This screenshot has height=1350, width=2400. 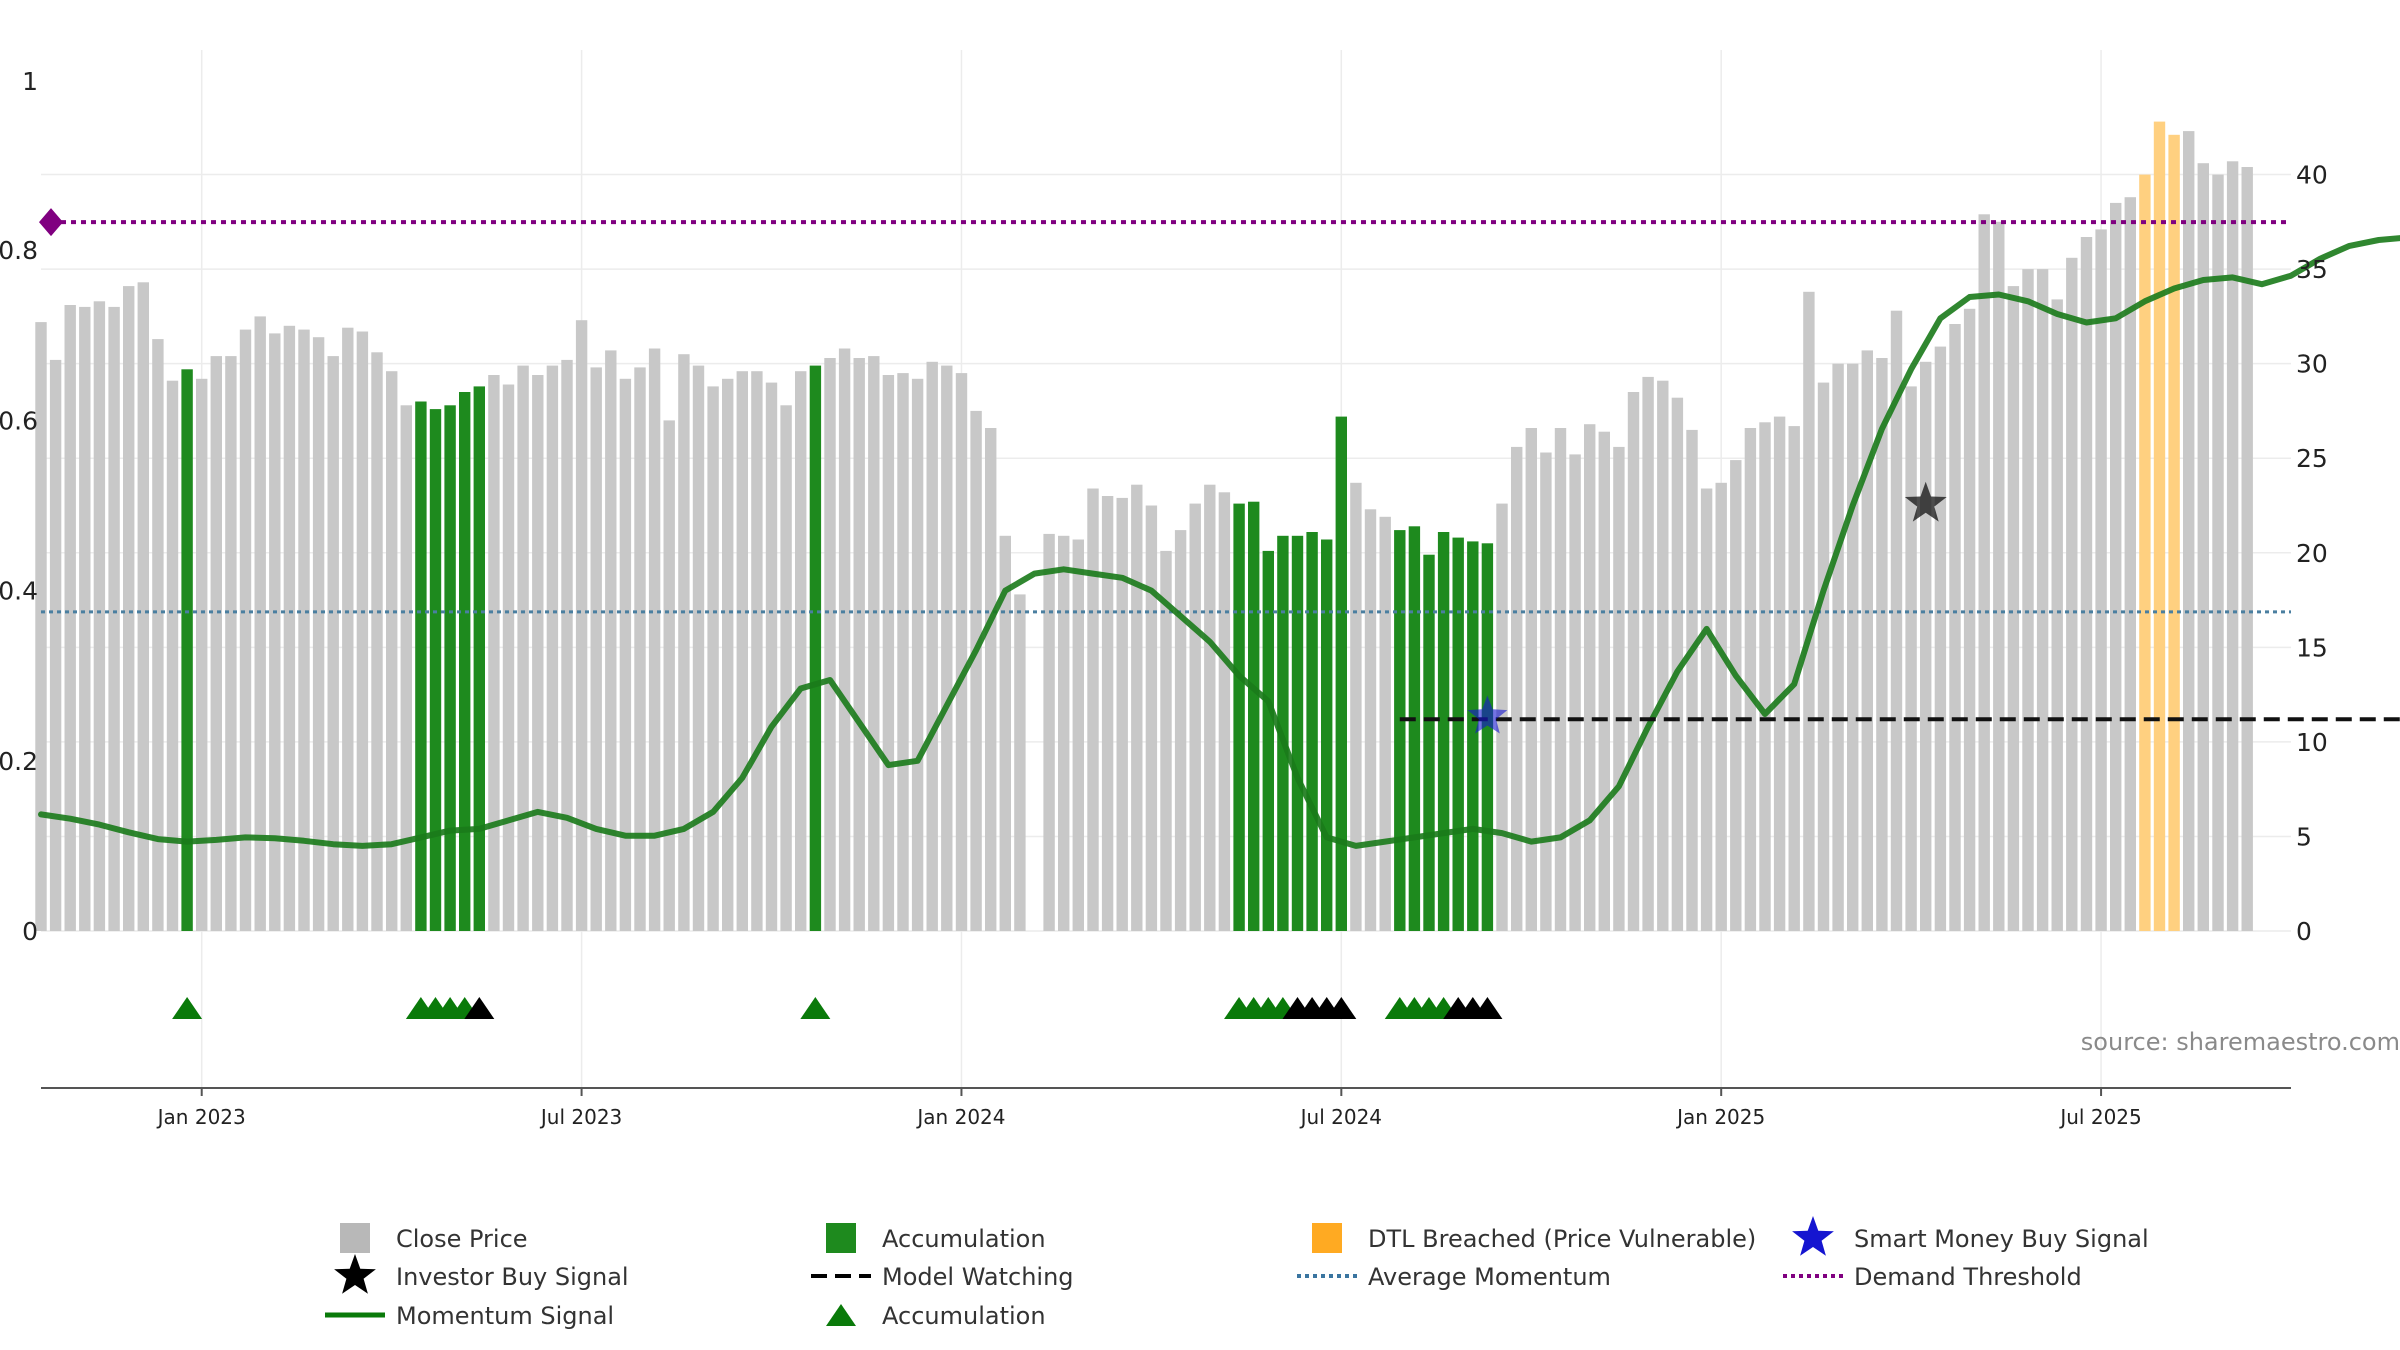 What do you see at coordinates (2312, 364) in the screenshot?
I see `right-tick-label: 30` at bounding box center [2312, 364].